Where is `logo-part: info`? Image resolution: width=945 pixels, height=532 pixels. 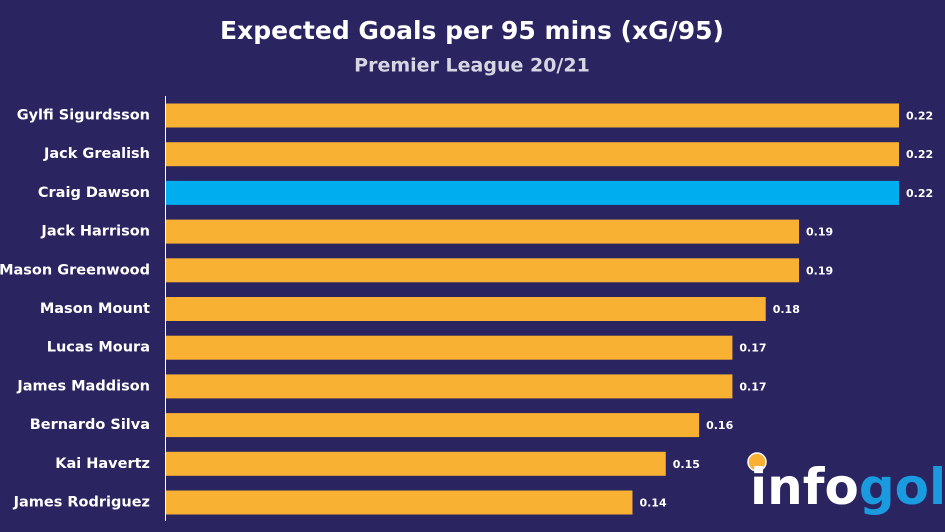 logo-part: info is located at coordinates (804, 487).